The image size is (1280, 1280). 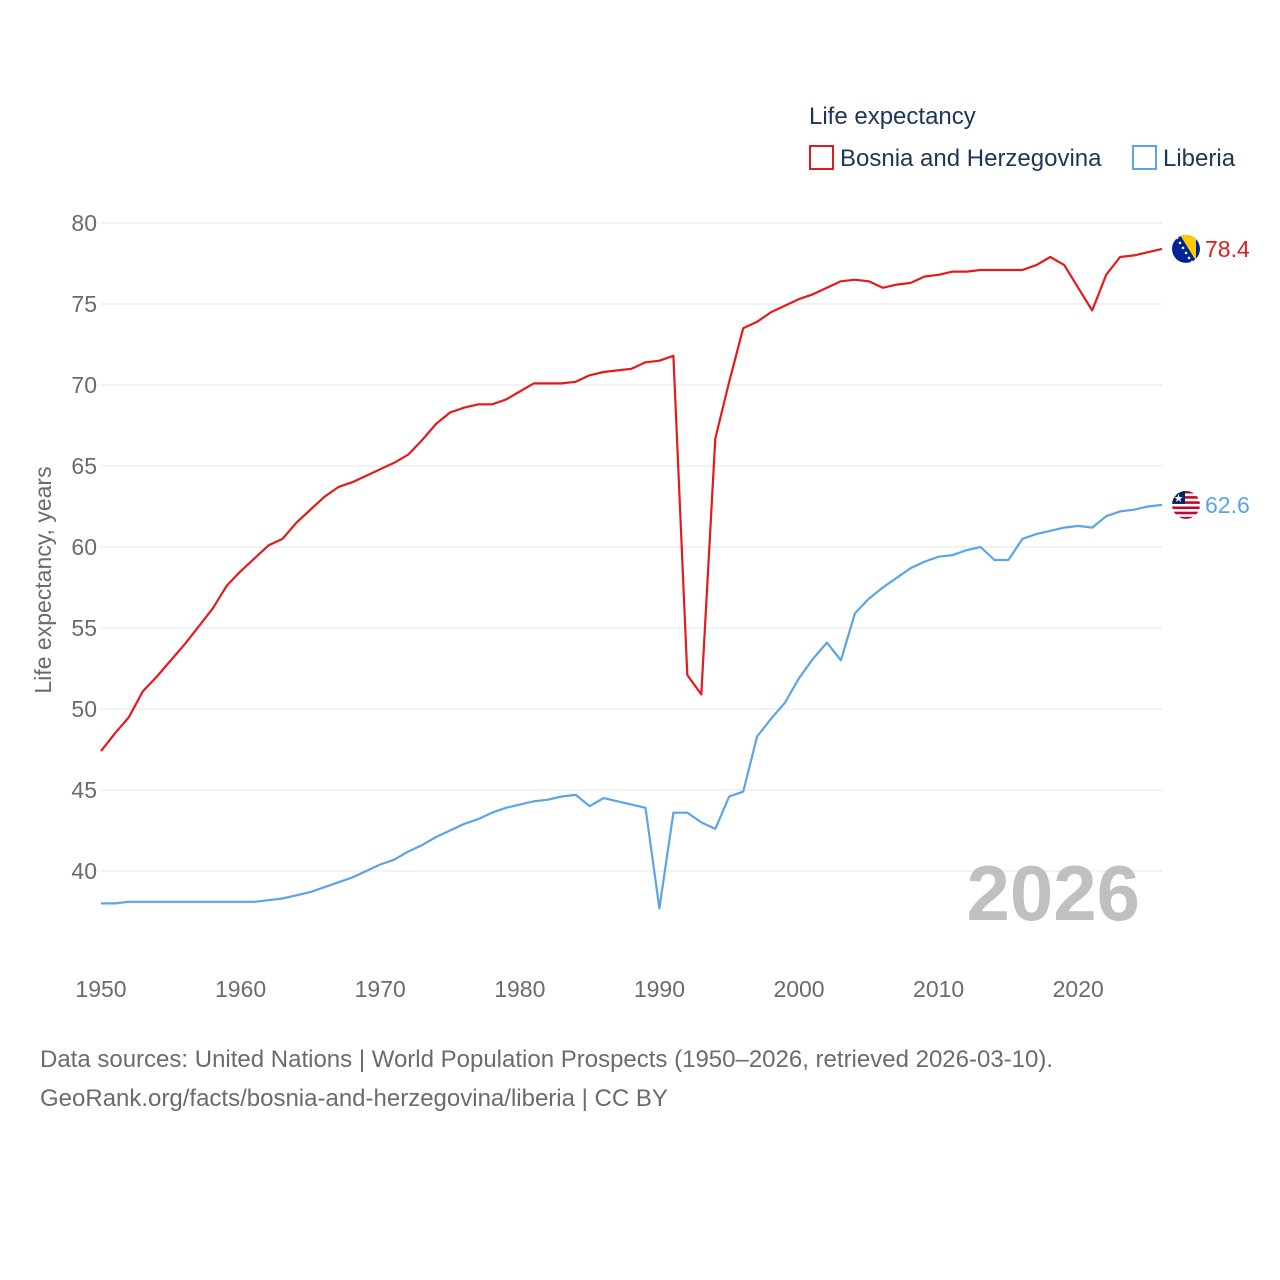 I want to click on y-tick-label: 75, so click(x=84, y=304).